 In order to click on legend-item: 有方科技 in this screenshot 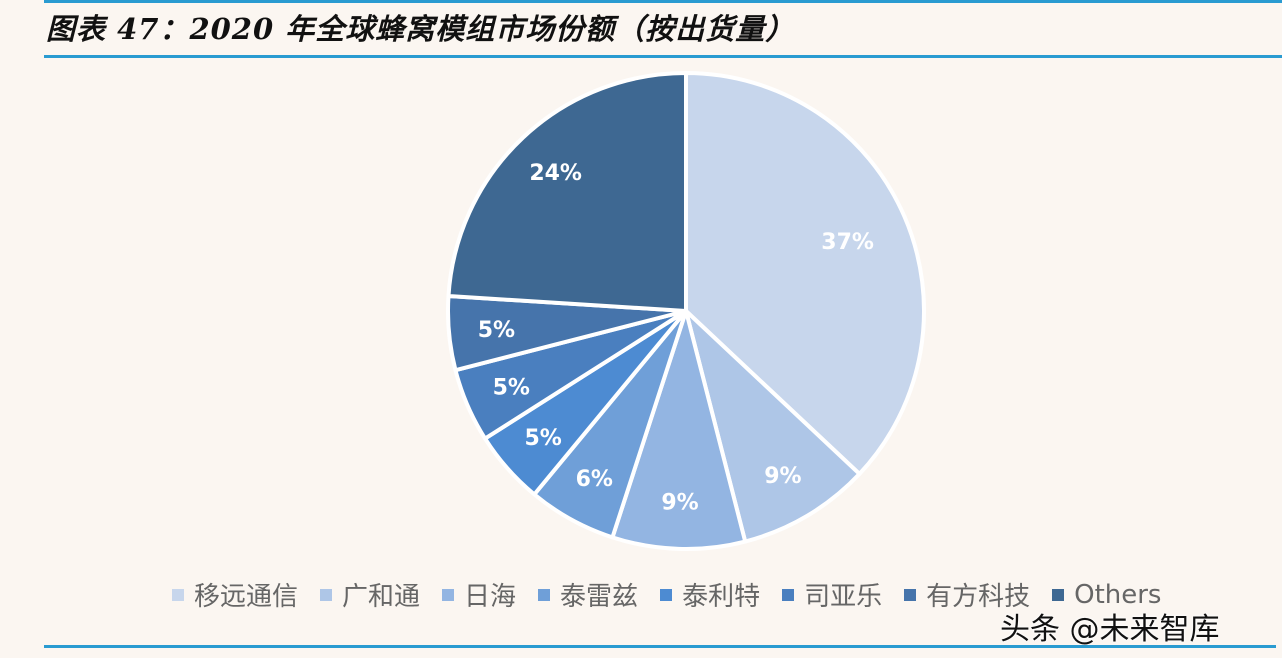, I will do `click(967, 594)`.